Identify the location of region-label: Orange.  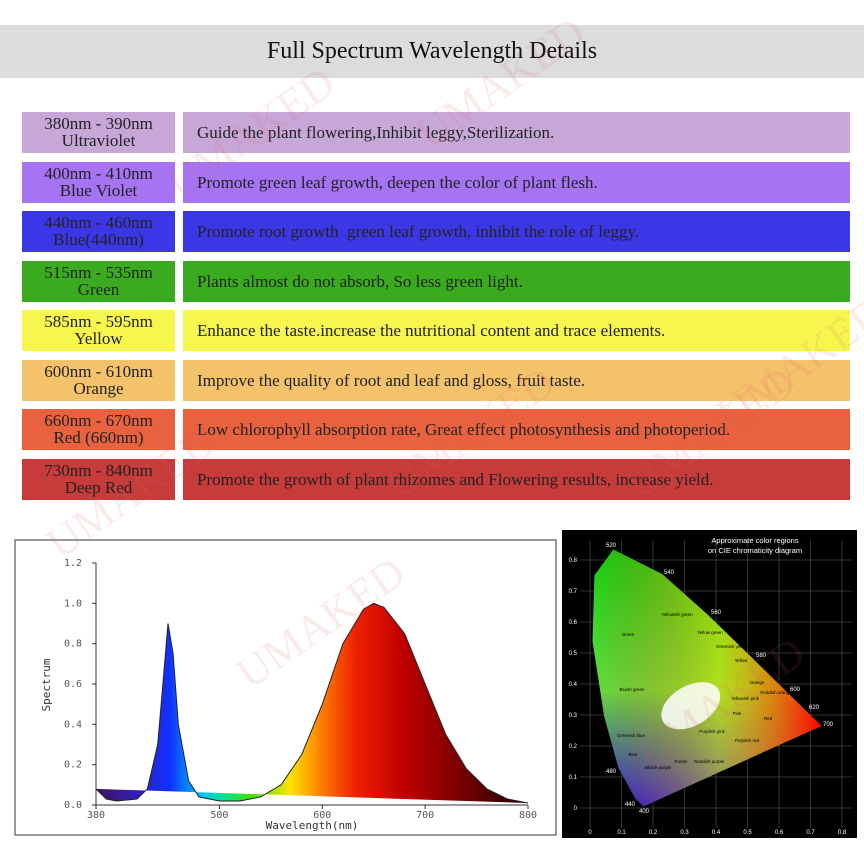
(757, 682).